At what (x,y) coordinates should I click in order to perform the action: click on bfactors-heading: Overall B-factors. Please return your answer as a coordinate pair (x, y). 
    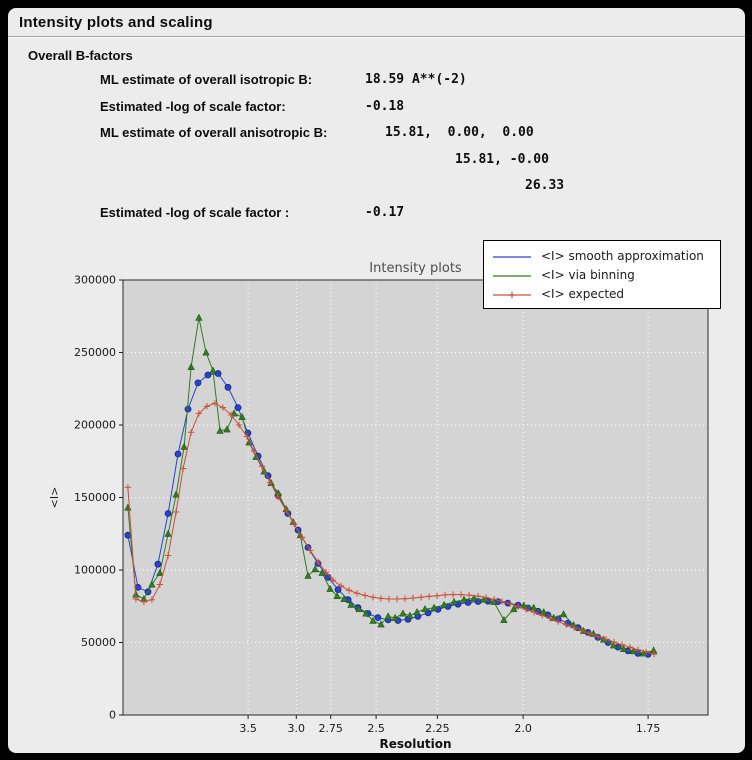
    Looking at the image, I should click on (80, 55).